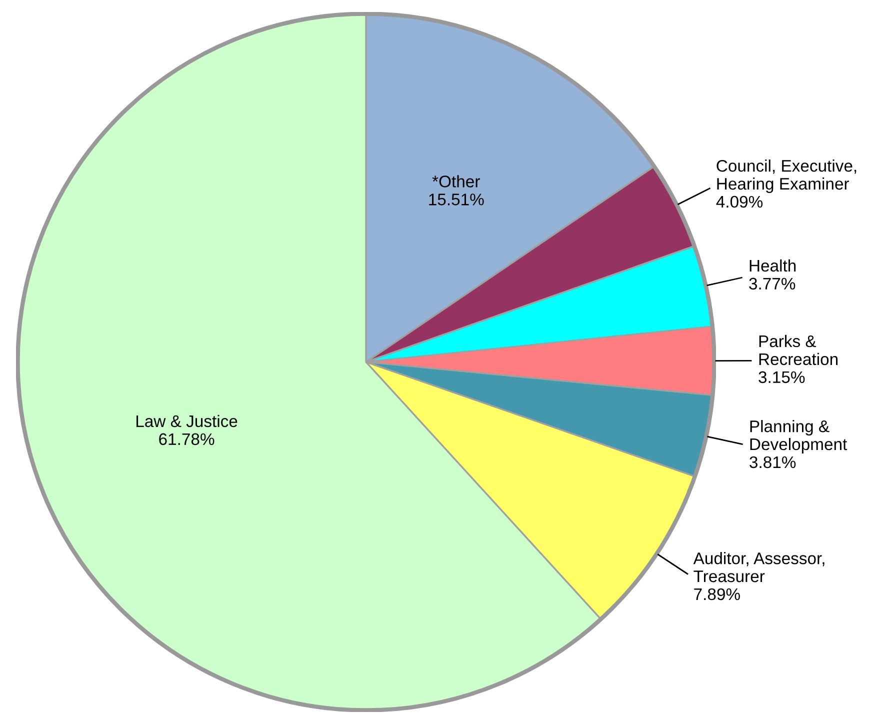 This screenshot has width=890, height=716. I want to click on slice-label: Parks & Recreation, so click(798, 350).